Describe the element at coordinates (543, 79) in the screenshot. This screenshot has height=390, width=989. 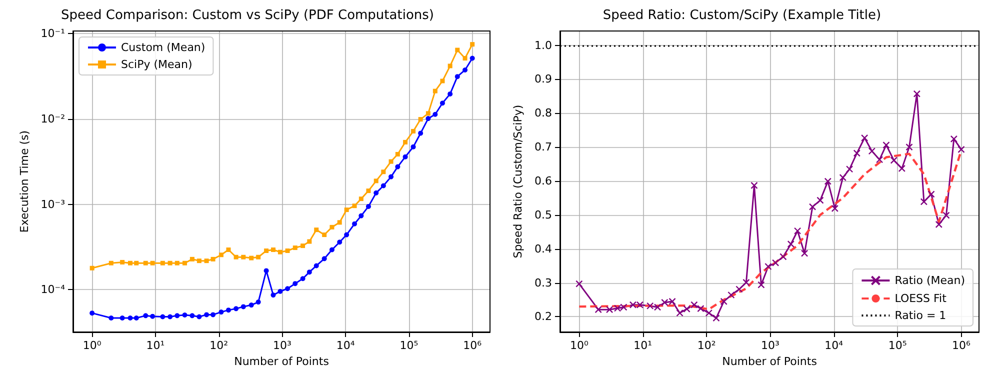
I see `y-tick-label: 0.9` at that location.